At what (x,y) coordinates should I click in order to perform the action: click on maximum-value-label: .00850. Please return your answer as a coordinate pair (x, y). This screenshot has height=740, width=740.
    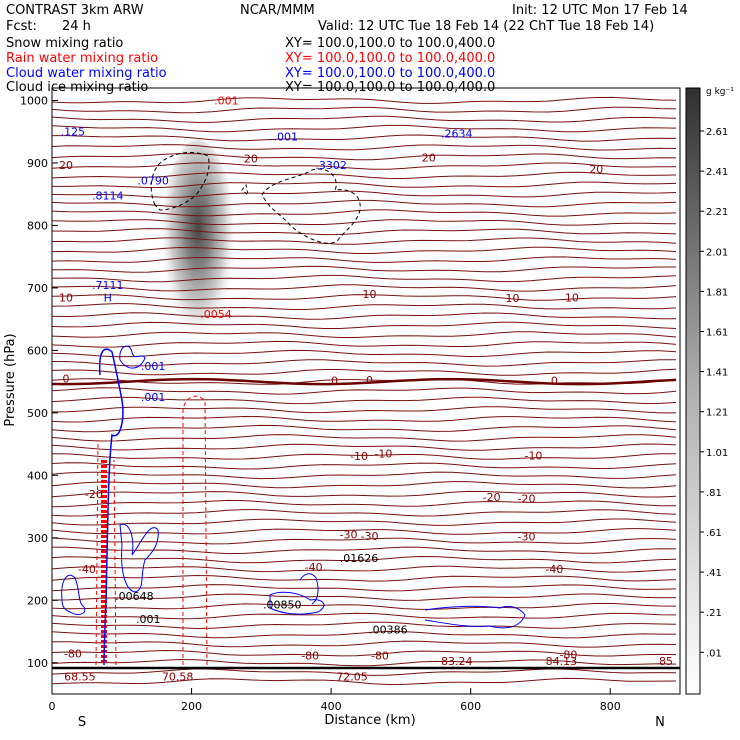
    Looking at the image, I should click on (282, 605).